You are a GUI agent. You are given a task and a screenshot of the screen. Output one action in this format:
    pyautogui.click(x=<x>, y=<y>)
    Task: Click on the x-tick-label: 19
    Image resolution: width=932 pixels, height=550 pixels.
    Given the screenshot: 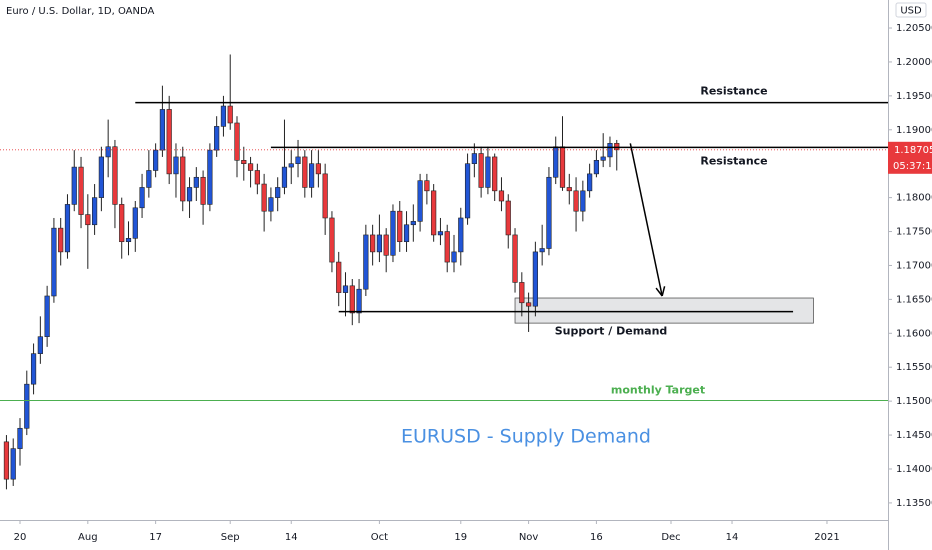 What is the action you would take?
    pyautogui.click(x=460, y=537)
    